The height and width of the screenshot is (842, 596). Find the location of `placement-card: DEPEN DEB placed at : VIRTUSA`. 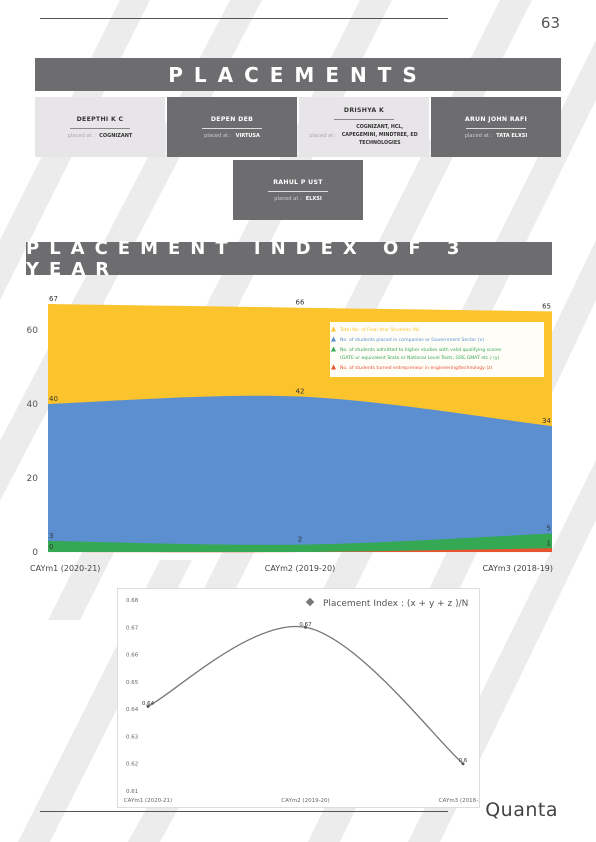

placement-card: DEPEN DEB placed at : VIRTUSA is located at coordinates (232, 127).